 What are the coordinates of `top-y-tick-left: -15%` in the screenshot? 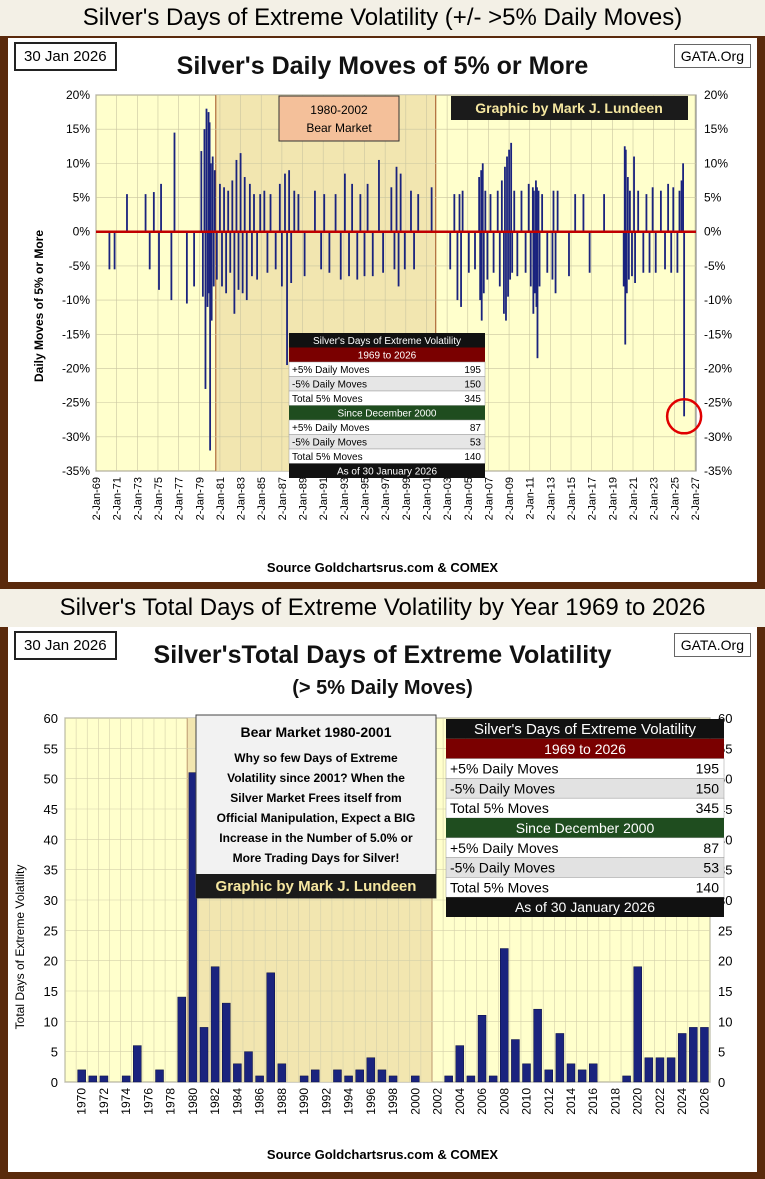 It's located at (76, 334).